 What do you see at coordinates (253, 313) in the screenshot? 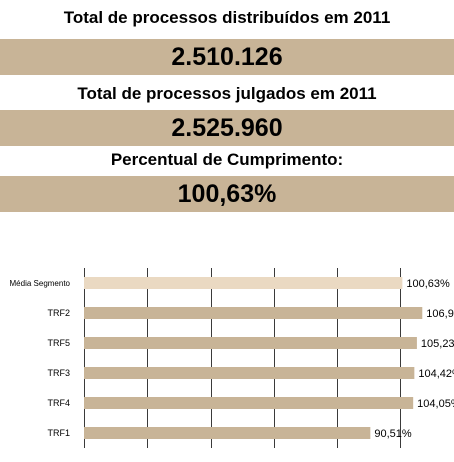
I see `bar-trf2` at bounding box center [253, 313].